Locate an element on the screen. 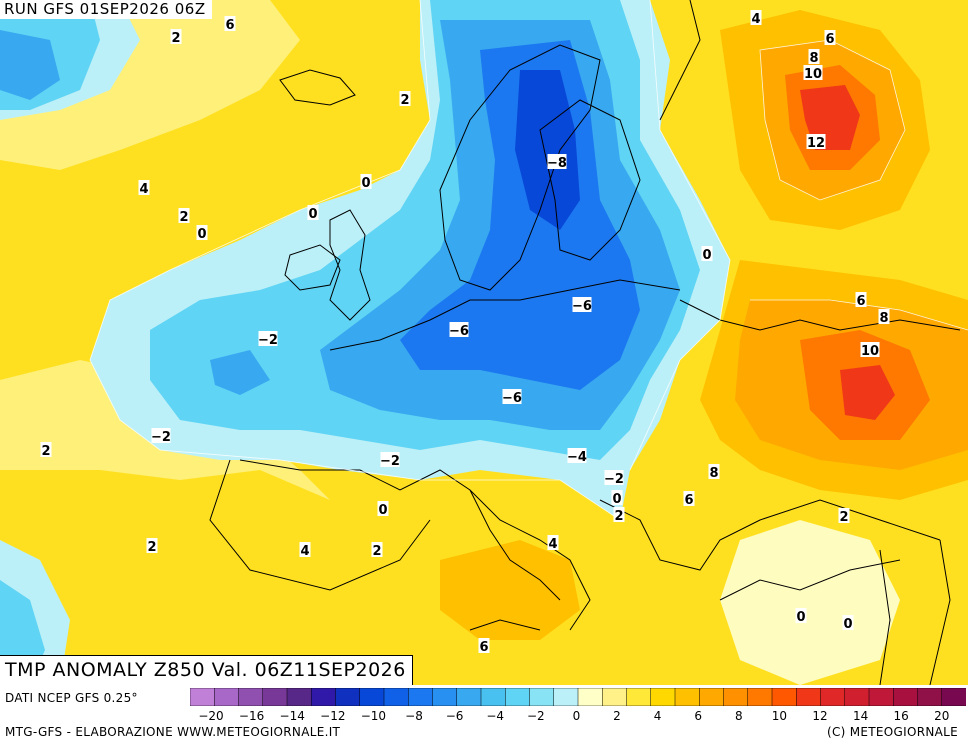 The image size is (968, 745). contour-label-text: −4 is located at coordinates (577, 457).